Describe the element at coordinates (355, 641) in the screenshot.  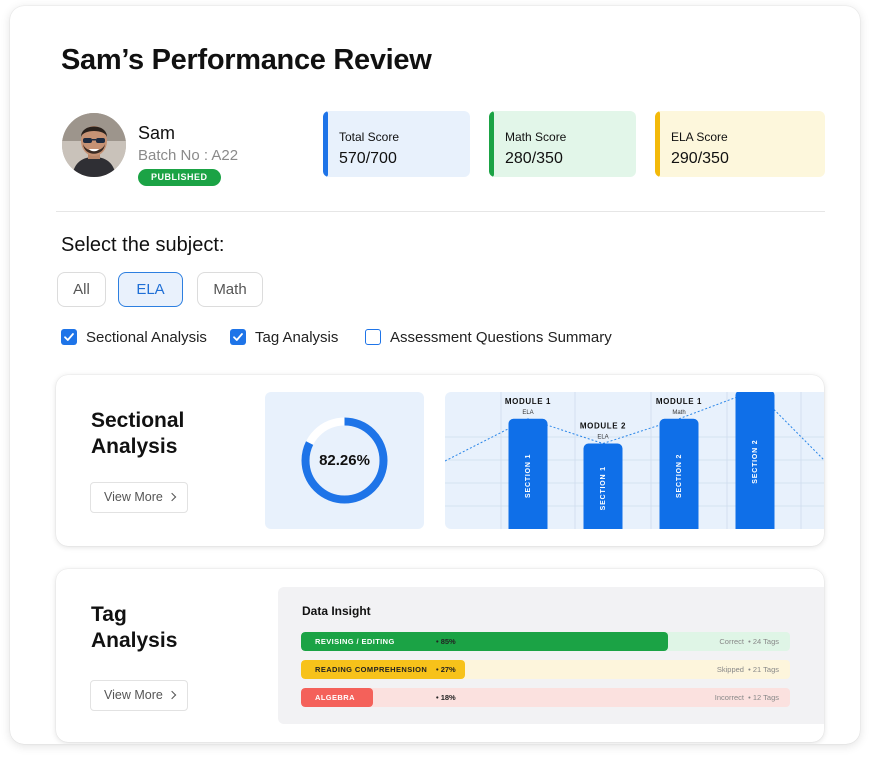
I see `tag-name: REVISING / EDITING` at that location.